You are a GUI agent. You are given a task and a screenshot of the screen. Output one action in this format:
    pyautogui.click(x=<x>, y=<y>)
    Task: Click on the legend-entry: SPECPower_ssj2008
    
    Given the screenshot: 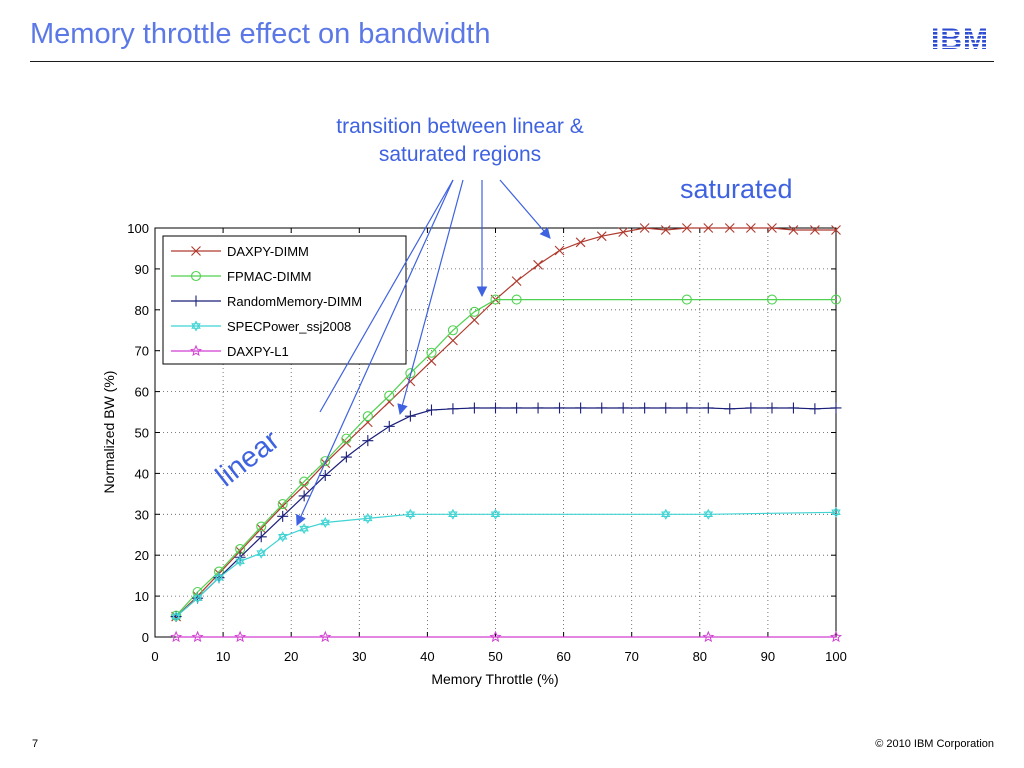 What is the action you would take?
    pyautogui.click(x=261, y=326)
    